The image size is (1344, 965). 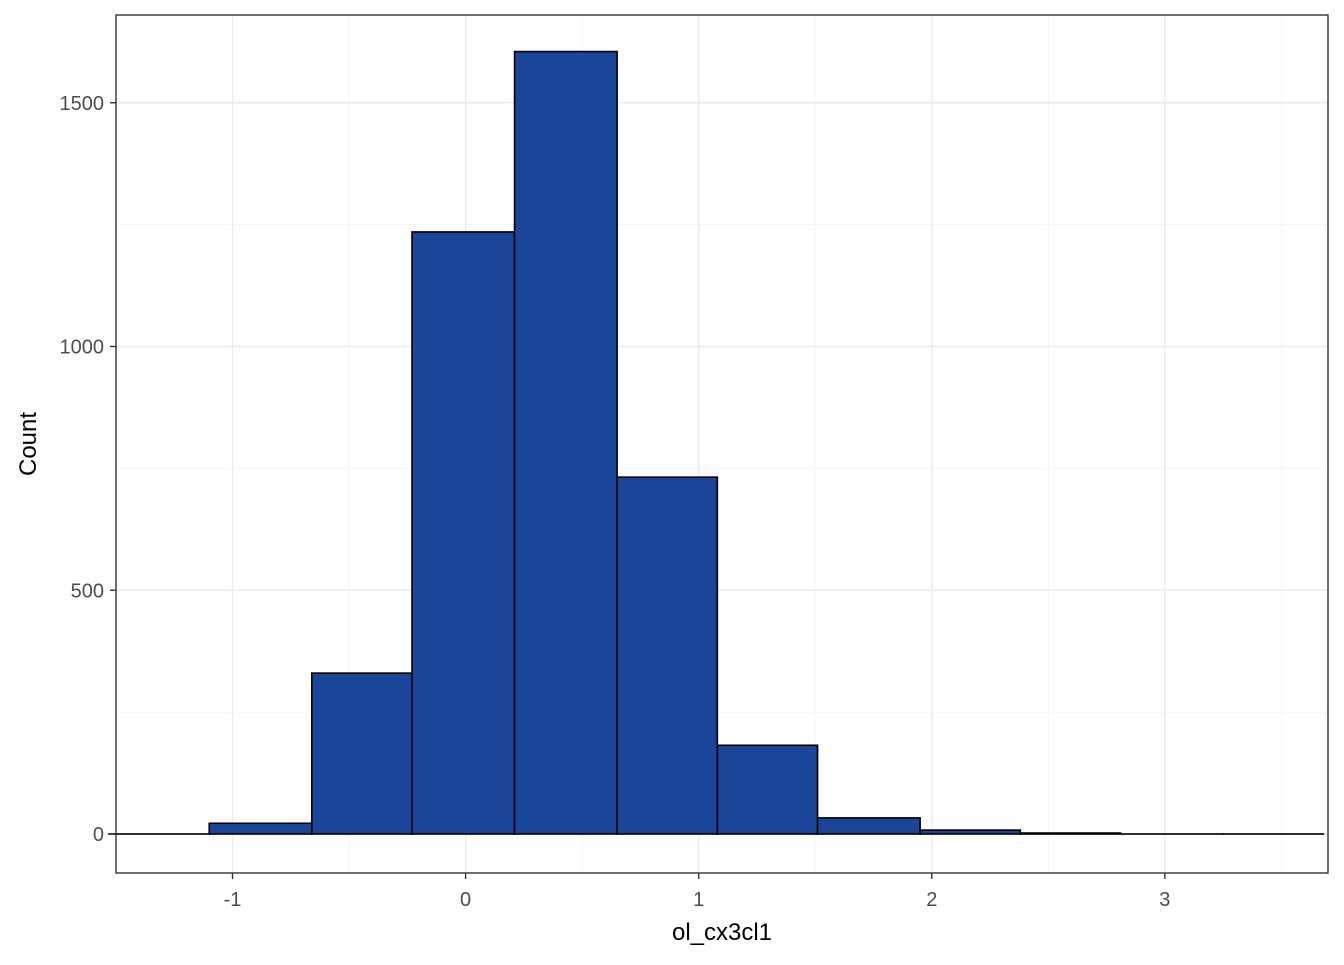 What do you see at coordinates (98, 835) in the screenshot?
I see `y-tick-label: 0` at bounding box center [98, 835].